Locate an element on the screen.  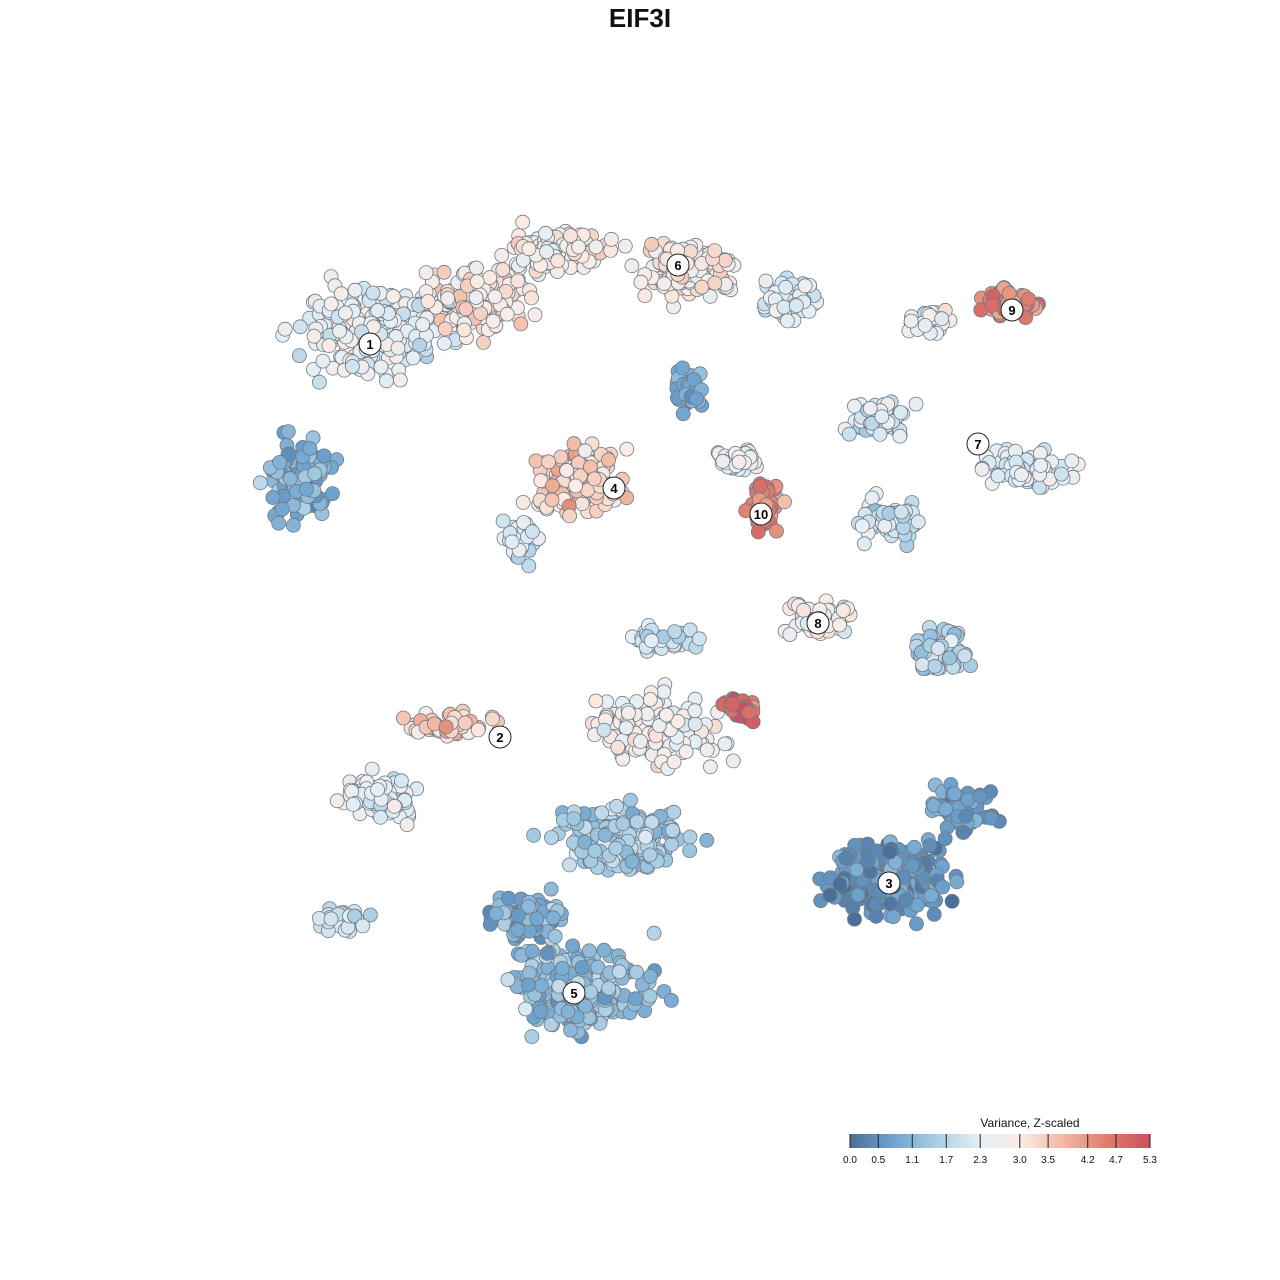
cluster-number: 2 is located at coordinates (499, 737).